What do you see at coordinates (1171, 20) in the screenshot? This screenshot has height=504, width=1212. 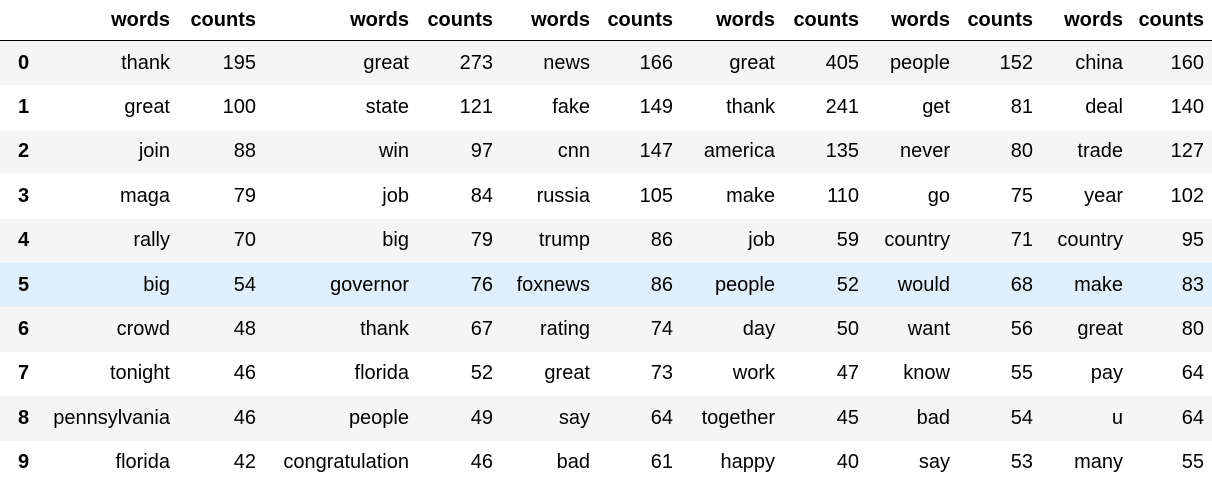 I see `column-header-counts-5: counts` at bounding box center [1171, 20].